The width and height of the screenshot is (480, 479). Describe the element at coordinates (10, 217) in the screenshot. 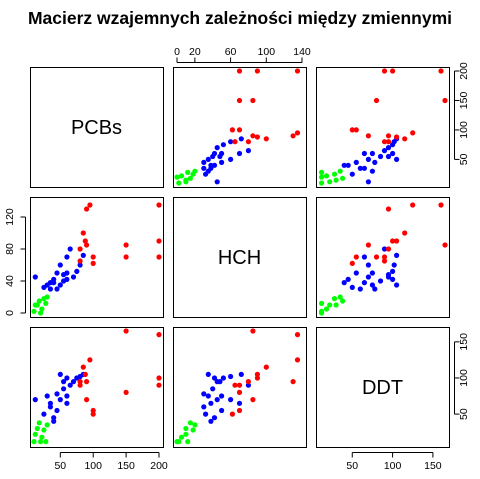

I see `tick-label: 120` at that location.